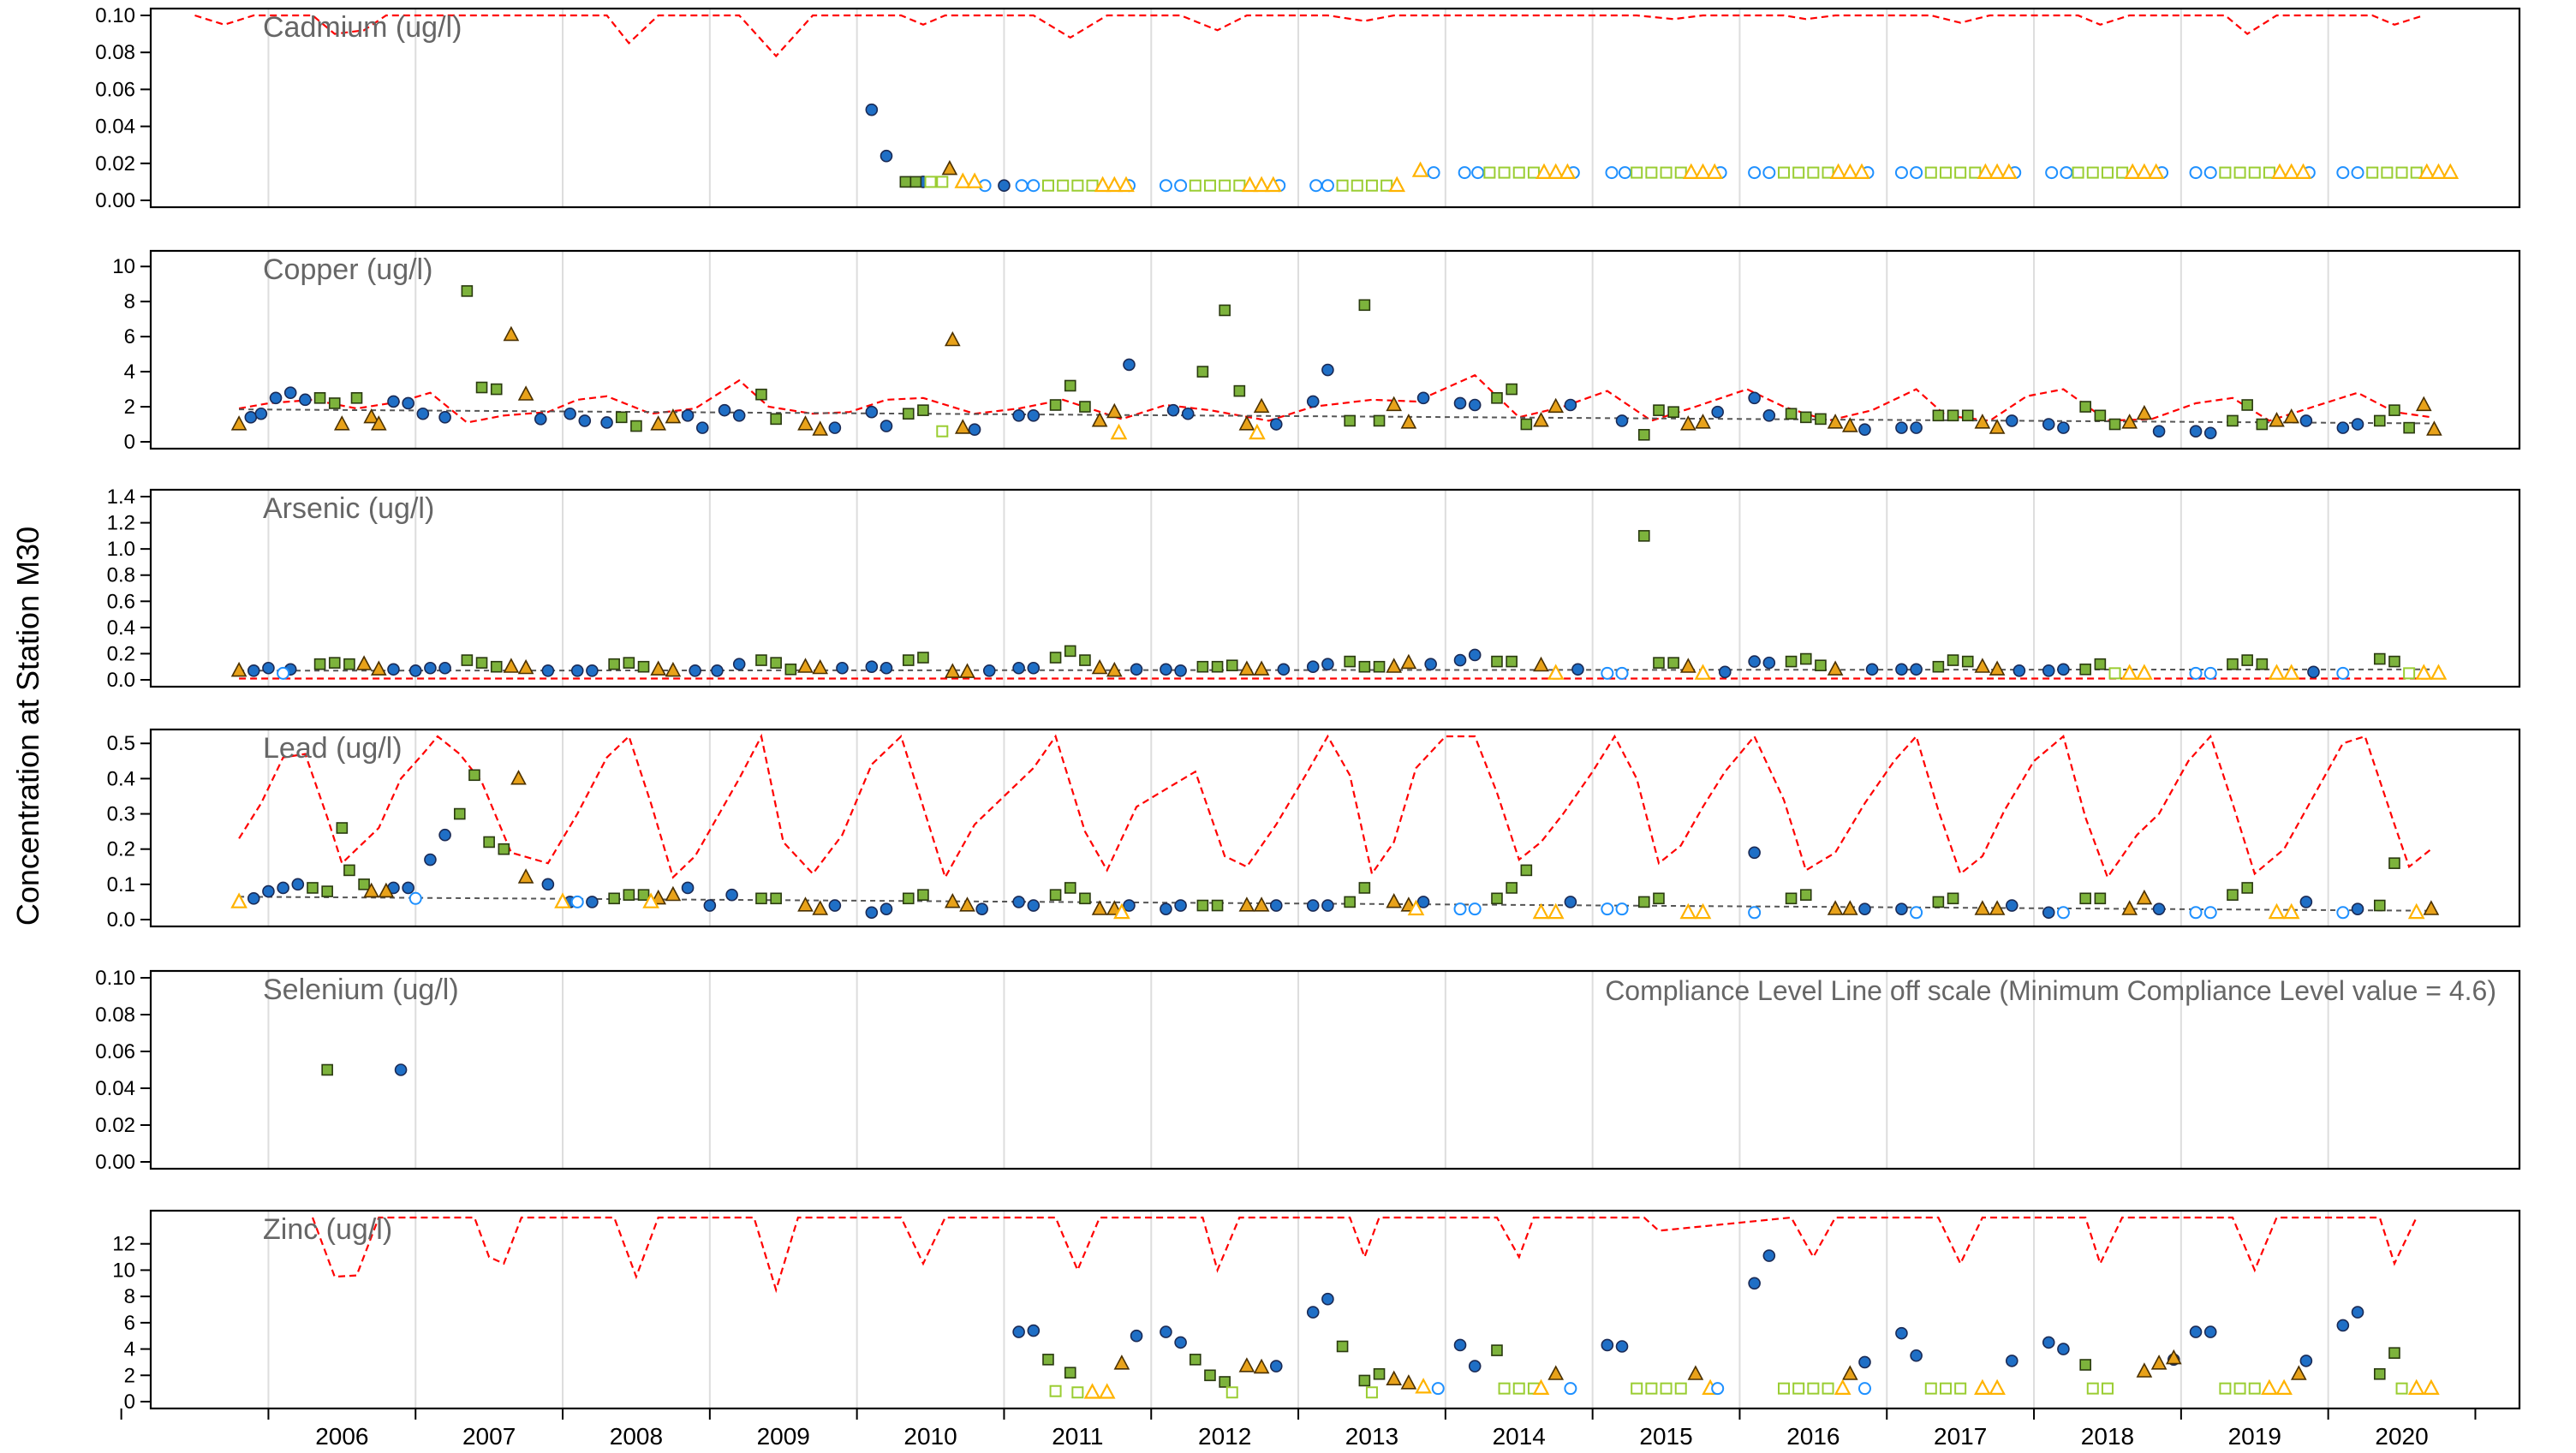 Image resolution: width=2576 pixels, height=1453 pixels. Describe the element at coordinates (1339, 605) in the screenshot. I see `panel-plot-area` at that location.